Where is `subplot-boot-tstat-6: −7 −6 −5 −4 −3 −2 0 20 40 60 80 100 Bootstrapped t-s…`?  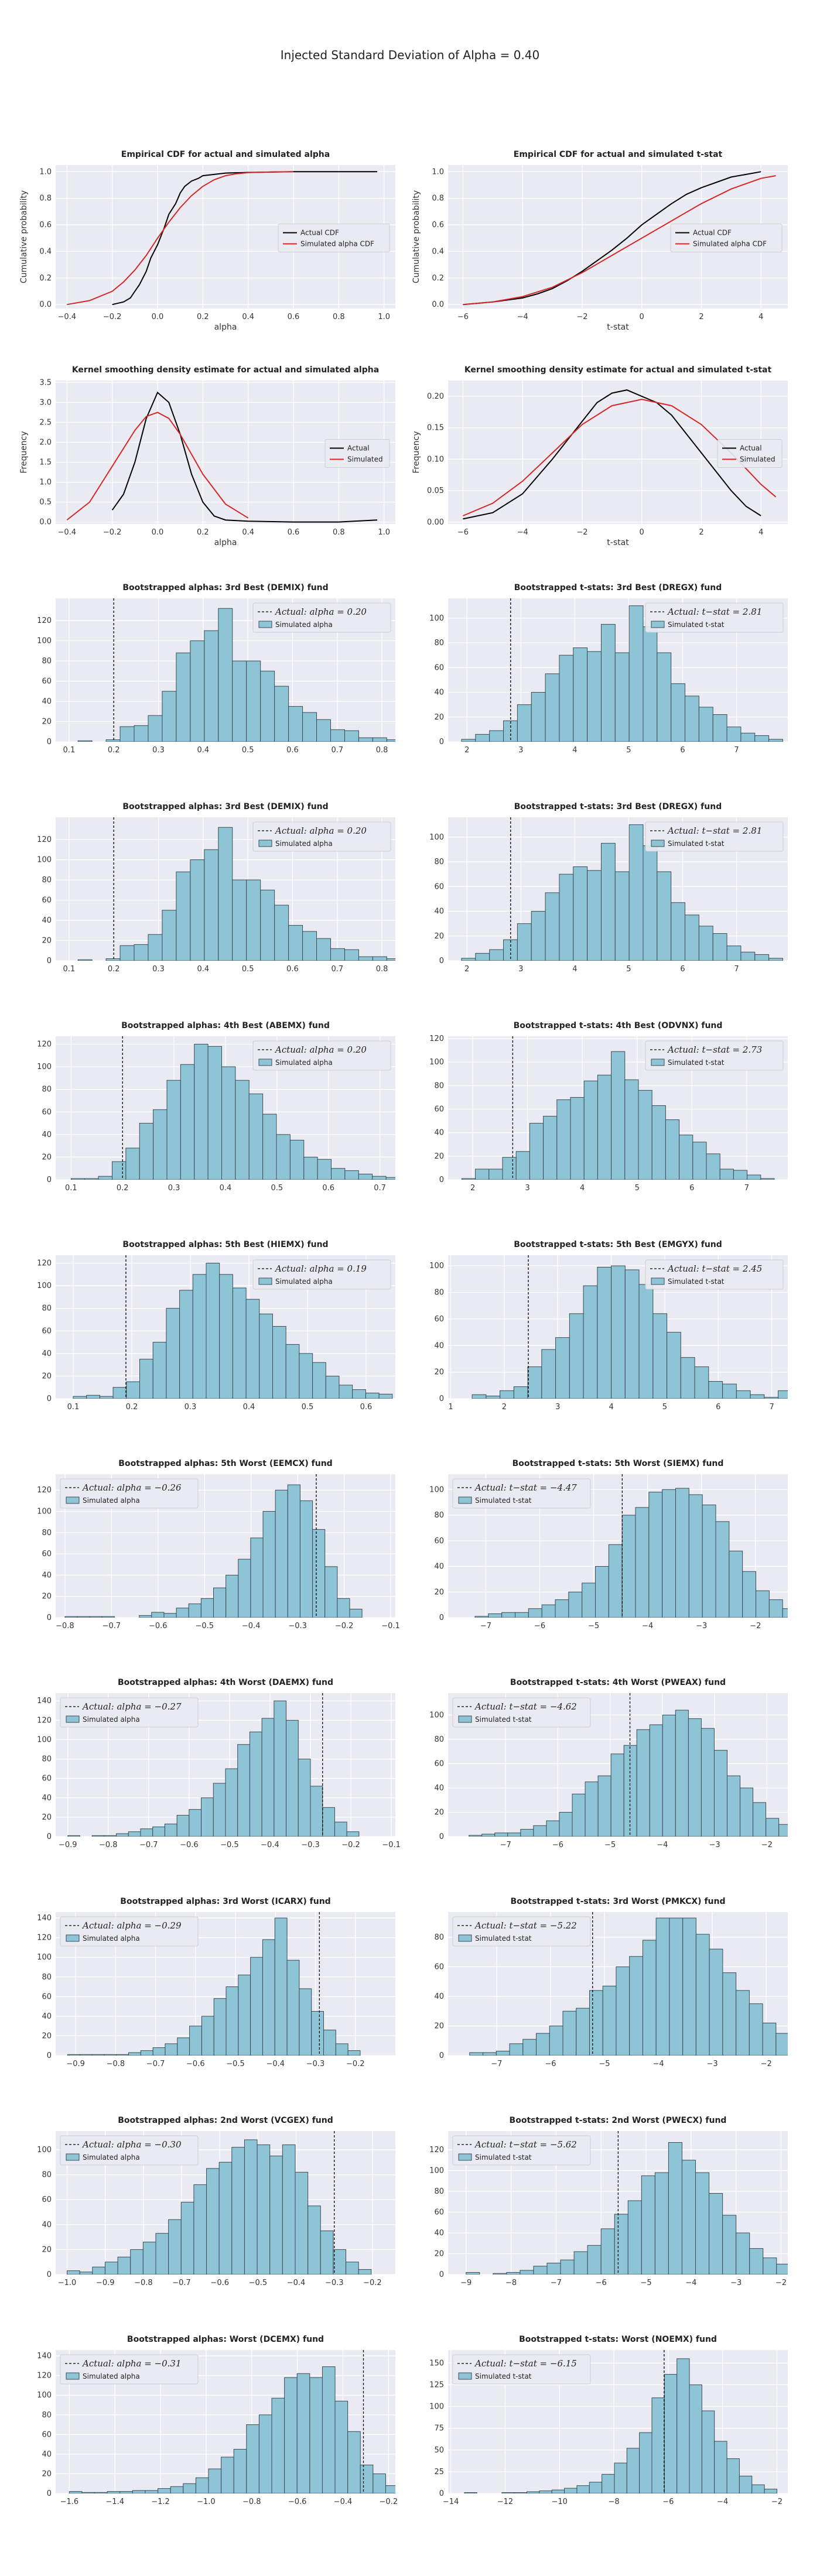
subplot-boot-tstat-6: −7 −6 −5 −4 −3 −2 0 20 40 60 80 100 Bootstrapped t-s… is located at coordinates (609, 1764).